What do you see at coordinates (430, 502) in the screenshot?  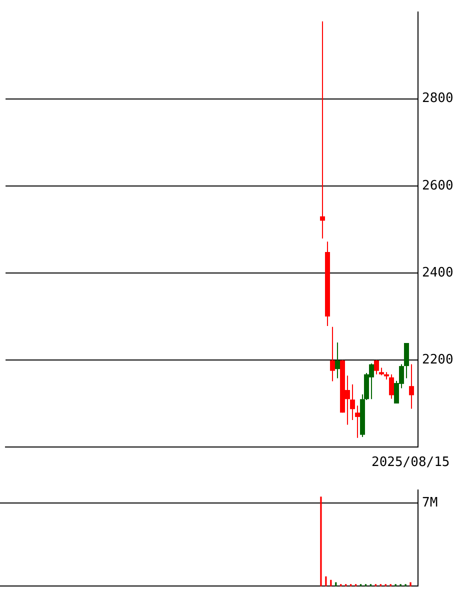 I see `y-tick-label: 7M` at bounding box center [430, 502].